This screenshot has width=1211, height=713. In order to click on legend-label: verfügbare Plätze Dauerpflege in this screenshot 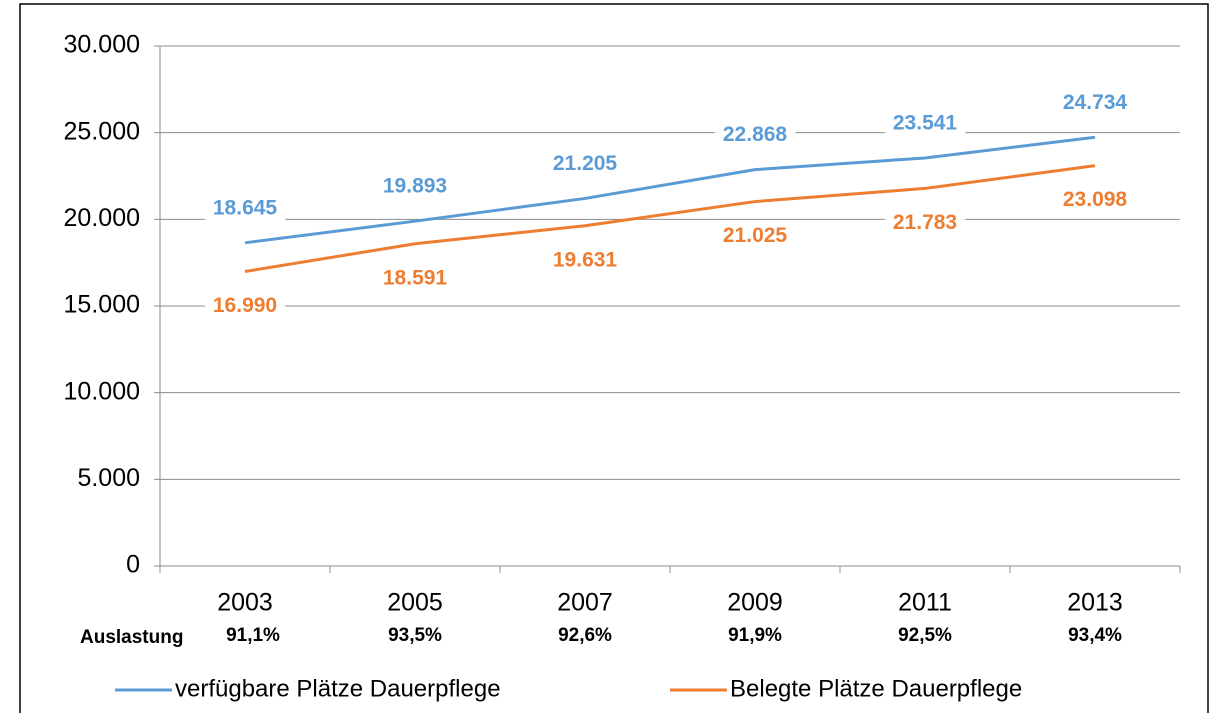, I will do `click(338, 688)`.